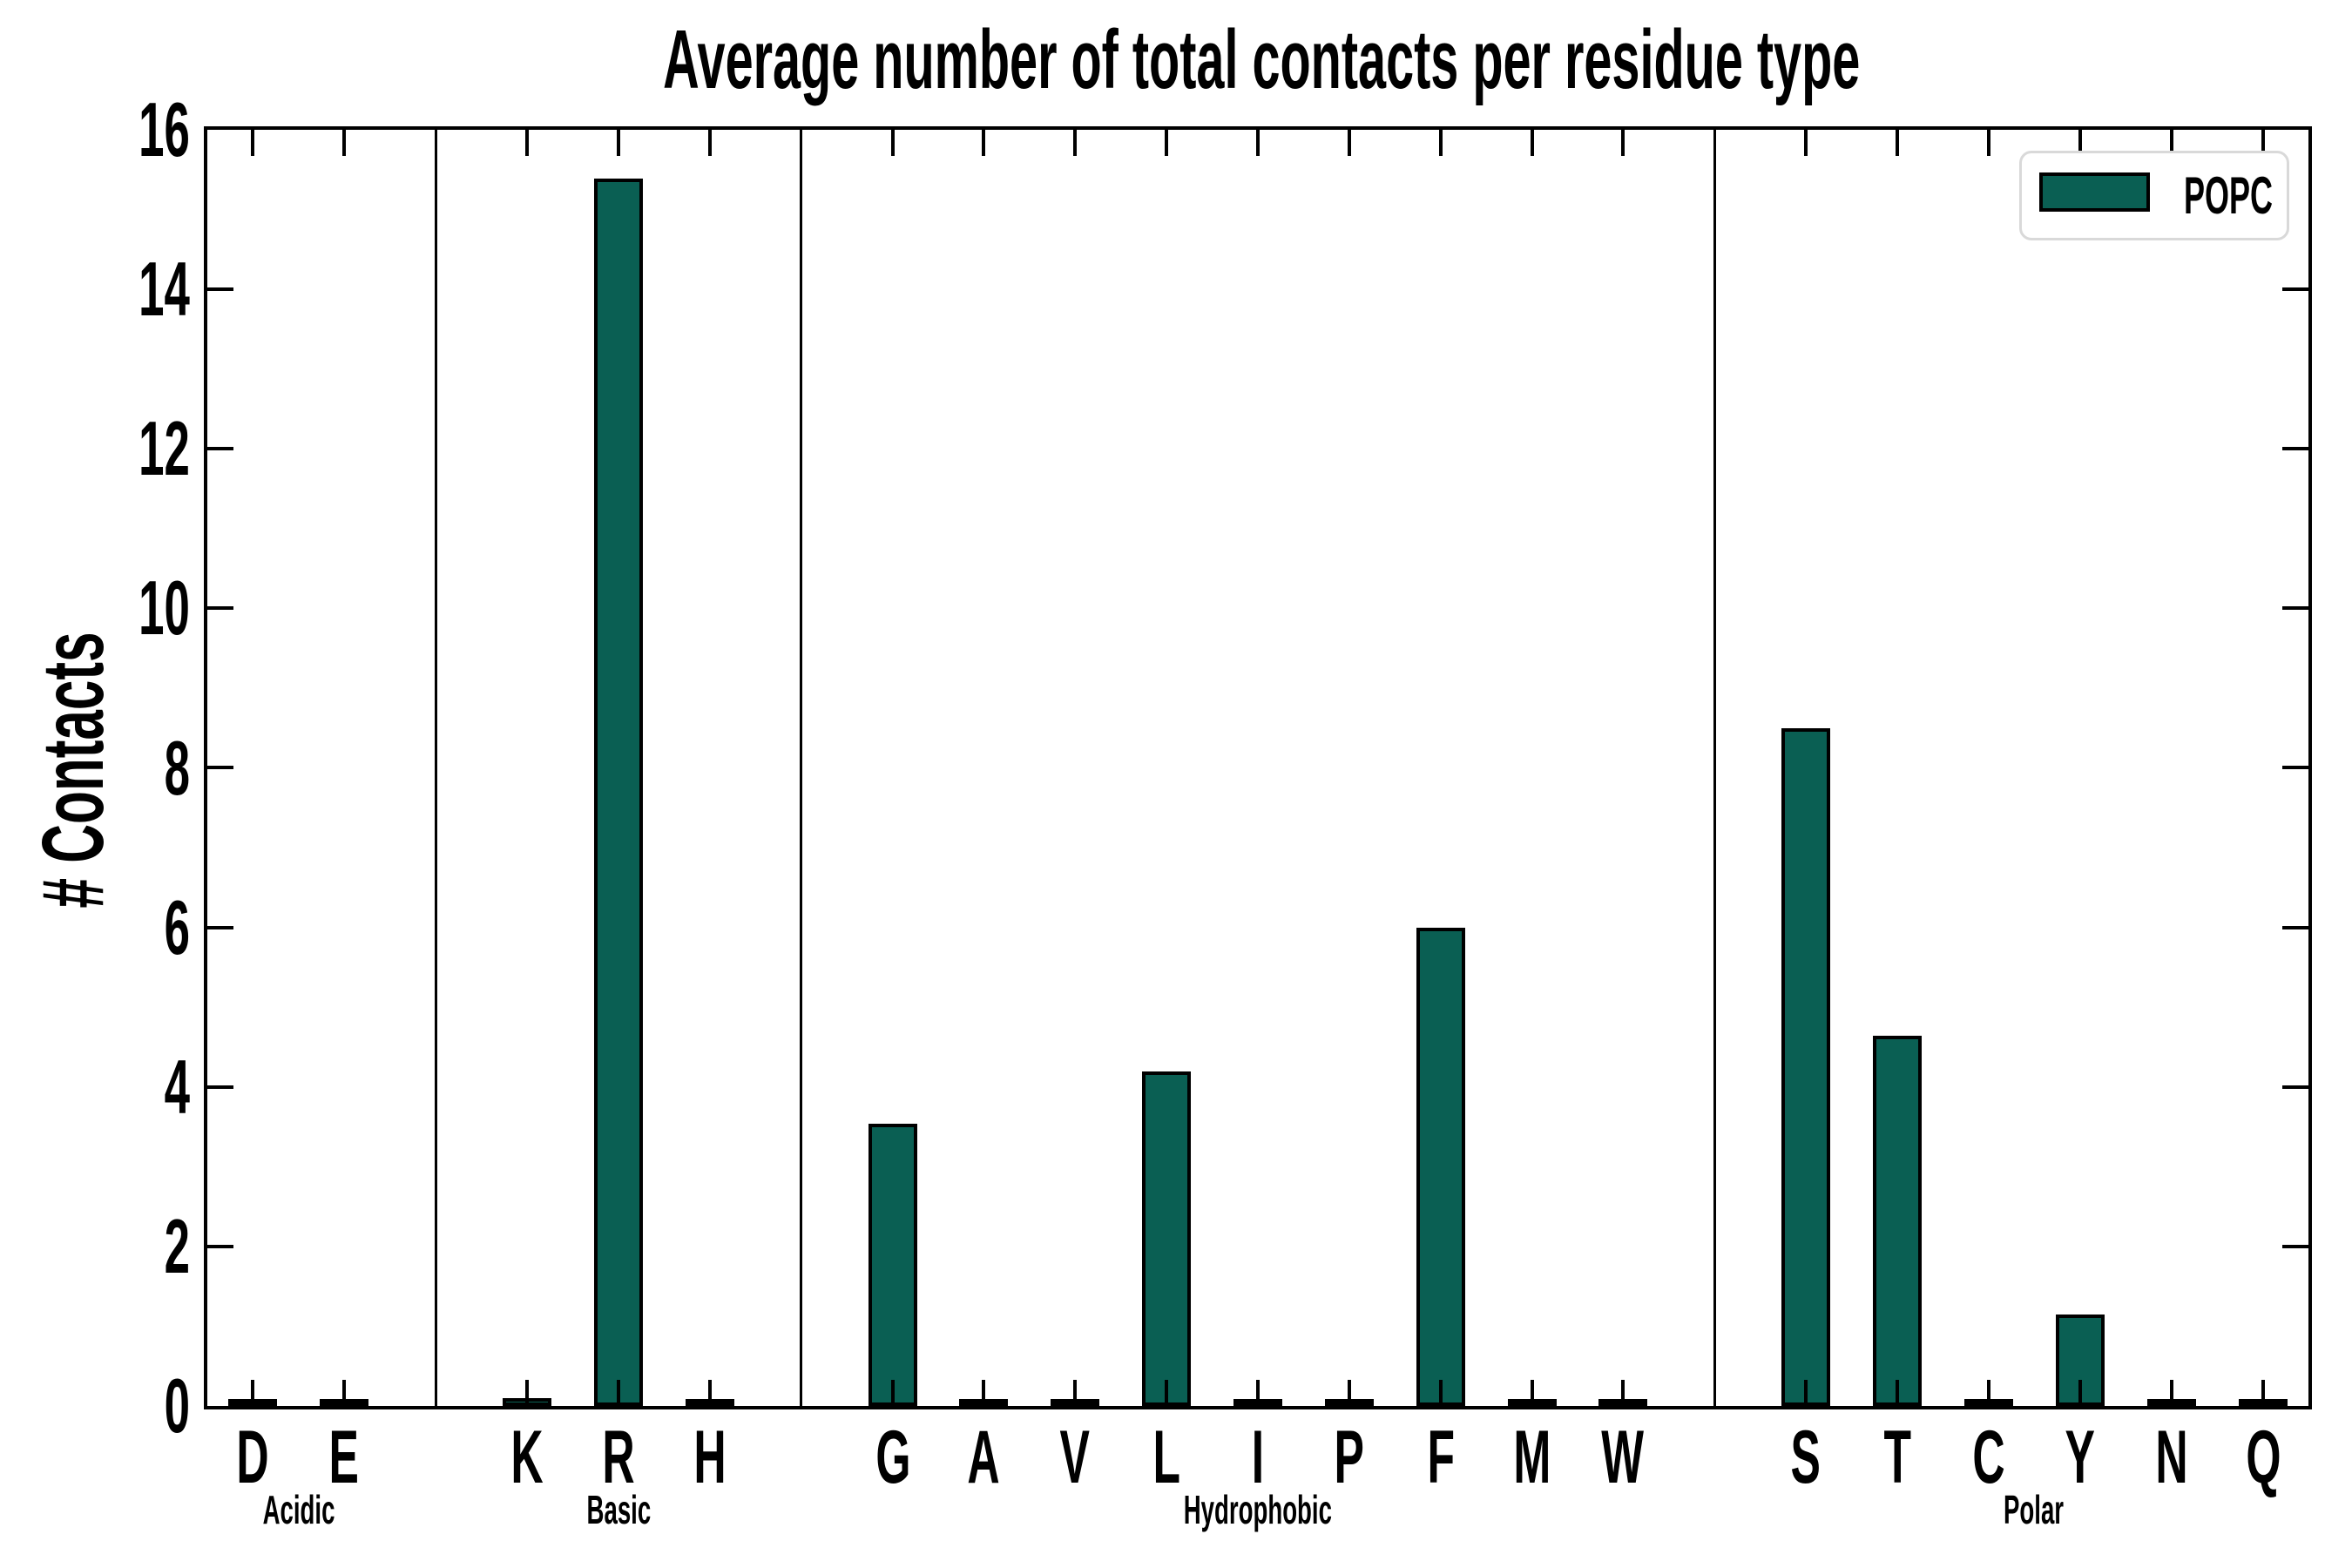 The image size is (2352, 1568). Describe the element at coordinates (1166, 1457) in the screenshot. I see `residue-letter: L` at that location.